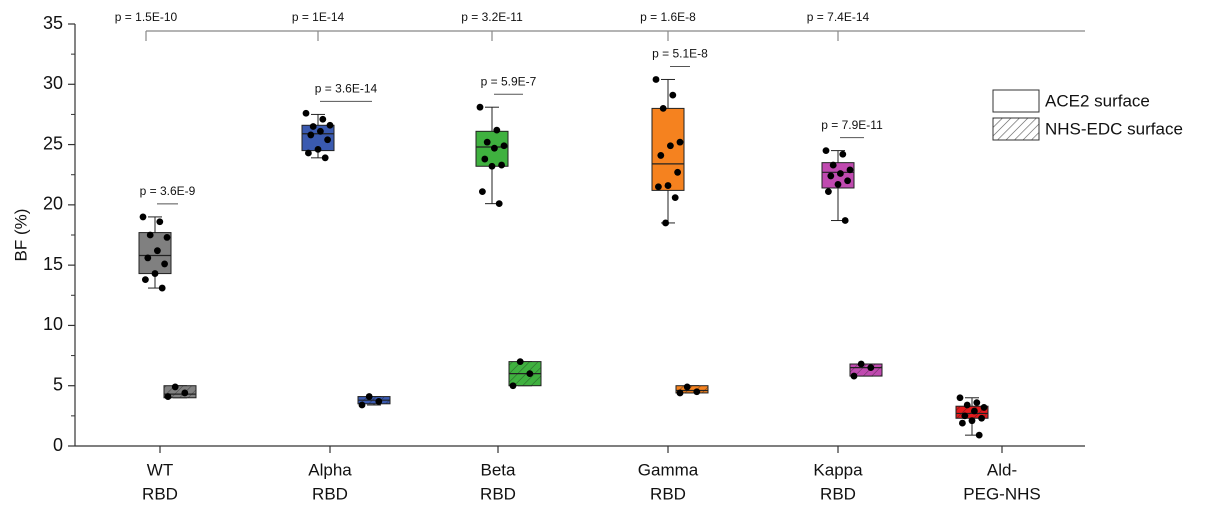 Image resolution: width=1229 pixels, height=509 pixels. Describe the element at coordinates (58, 384) in the screenshot. I see `y-tick-label: 5` at that location.